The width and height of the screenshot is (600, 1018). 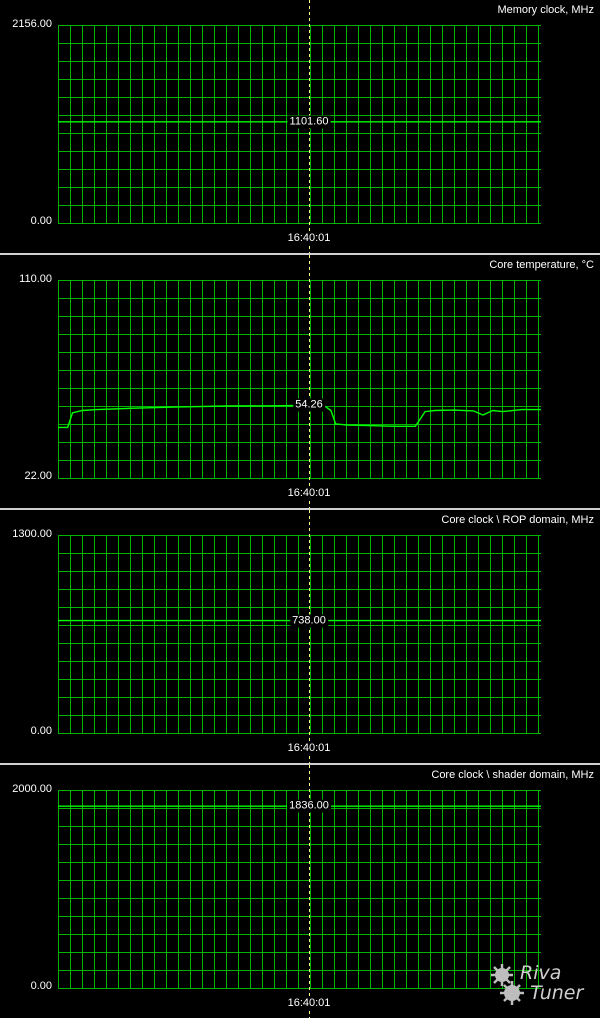 I want to click on logo-text-tuner: Tuner, so click(x=557, y=993).